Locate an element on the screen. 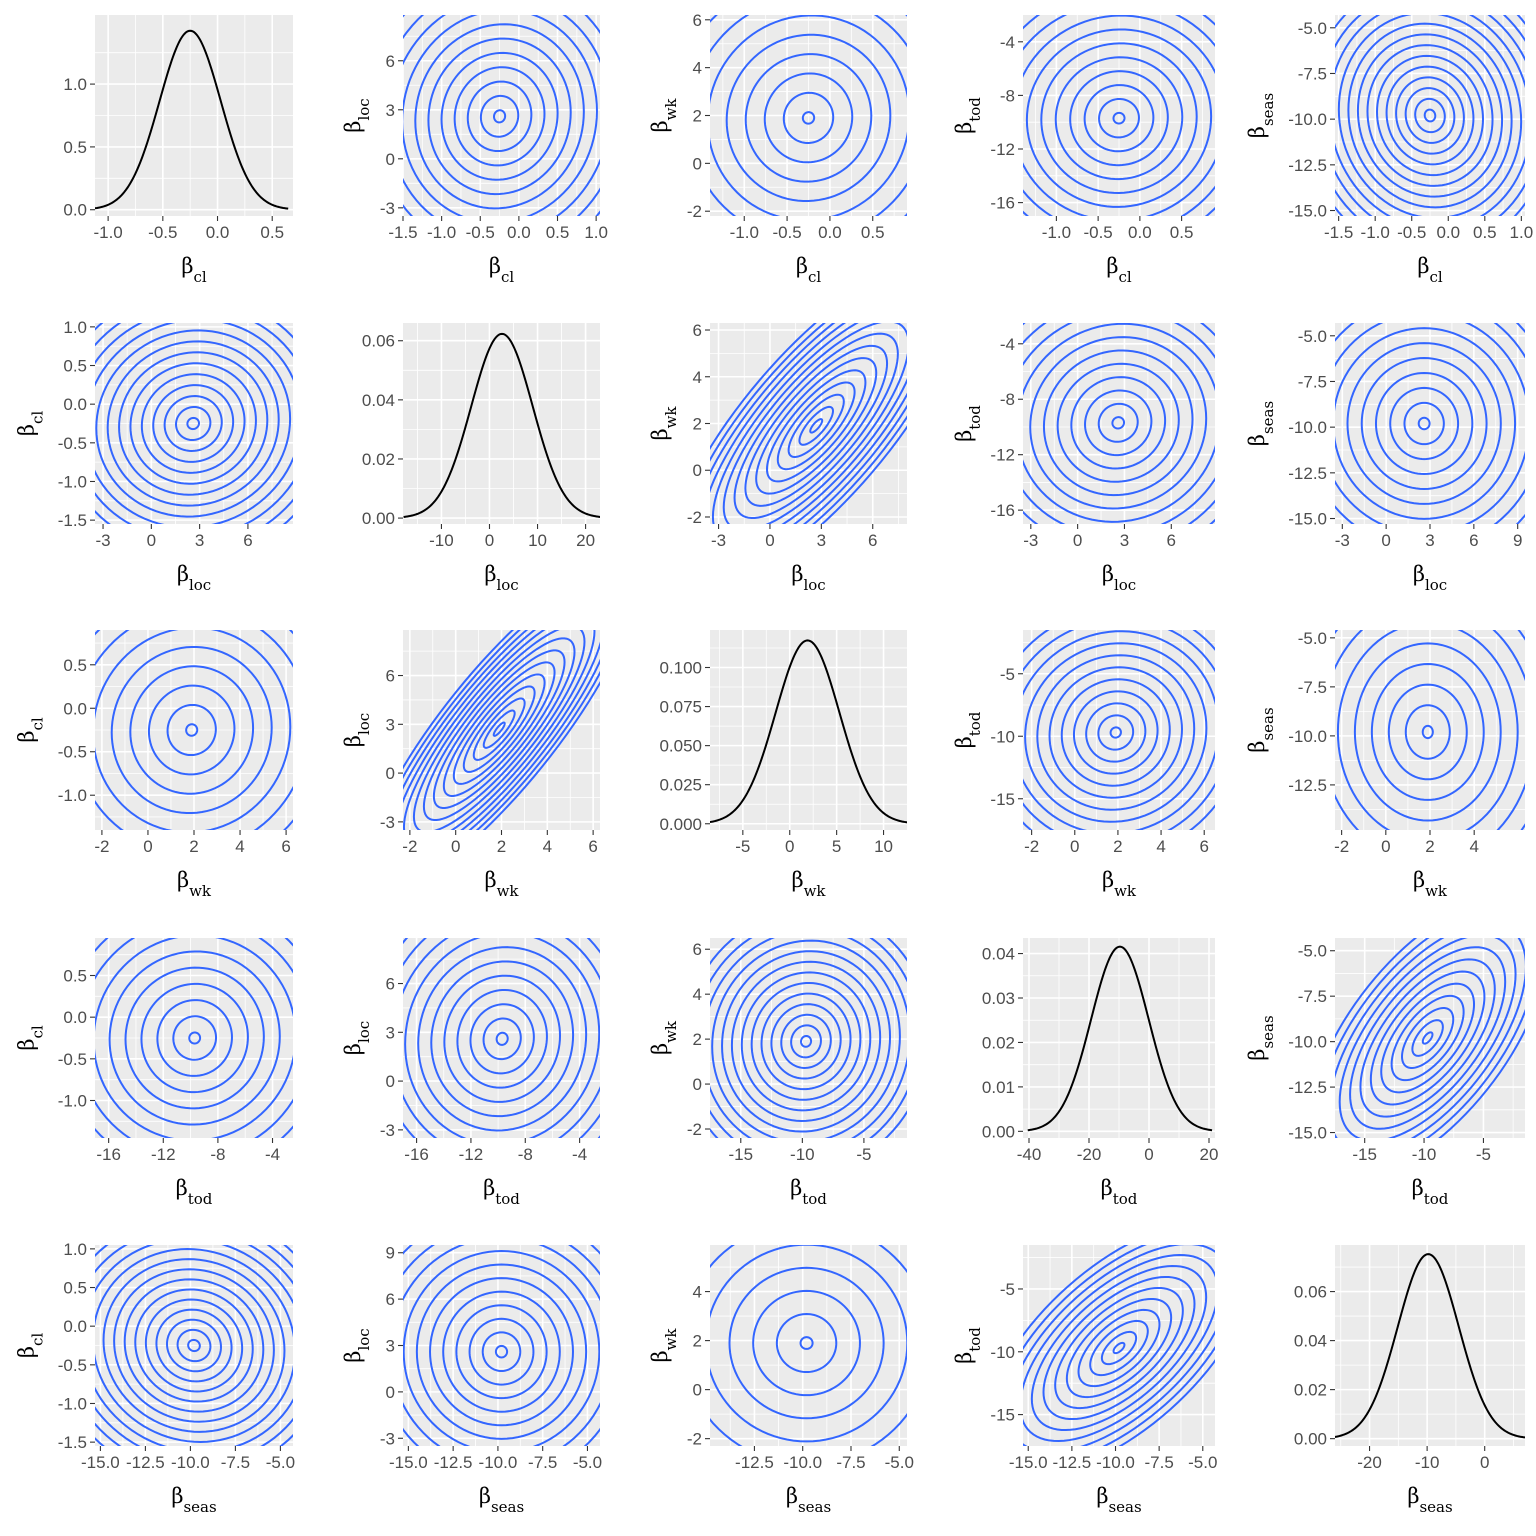 The width and height of the screenshot is (1536, 1536). y-tick-label: -15.0 is located at coordinates (1307, 519).